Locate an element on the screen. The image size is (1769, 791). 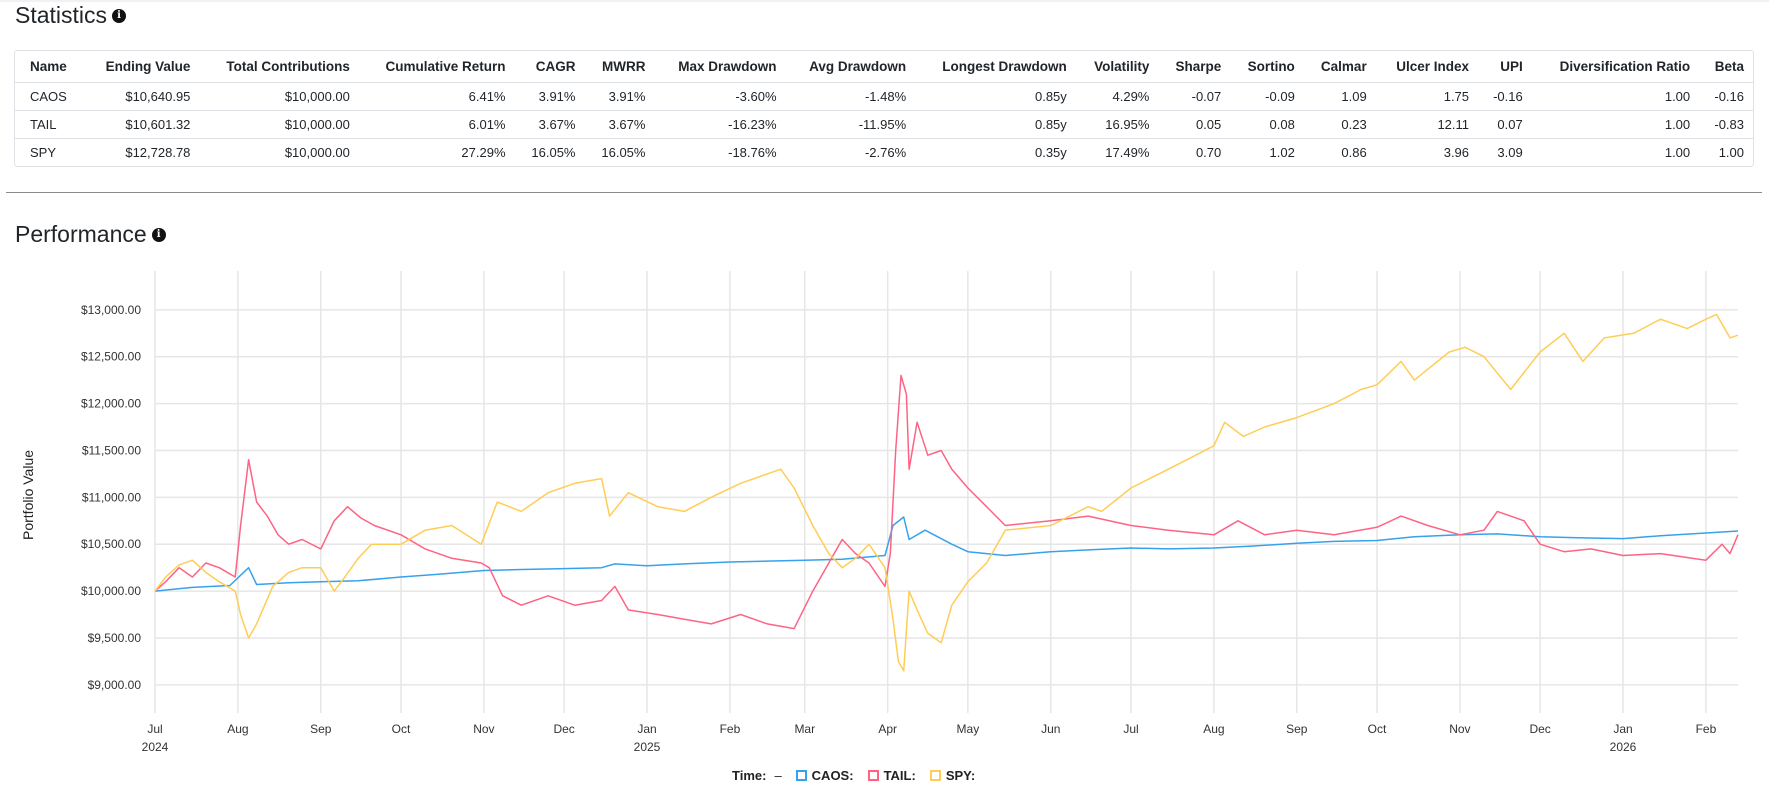
column-header: Beta is located at coordinates (1726, 67).